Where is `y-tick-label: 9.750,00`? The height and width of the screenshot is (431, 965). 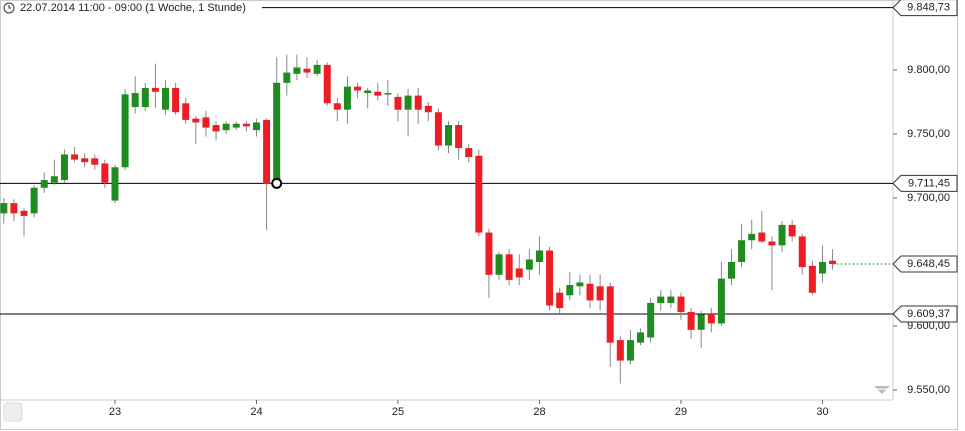
y-tick-label: 9.750,00 is located at coordinates (928, 134).